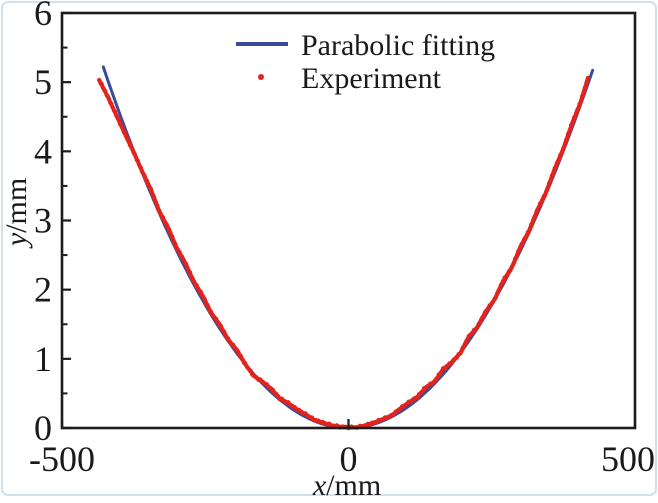  Describe the element at coordinates (319, 485) in the screenshot. I see `x-axis-variable: x` at that location.